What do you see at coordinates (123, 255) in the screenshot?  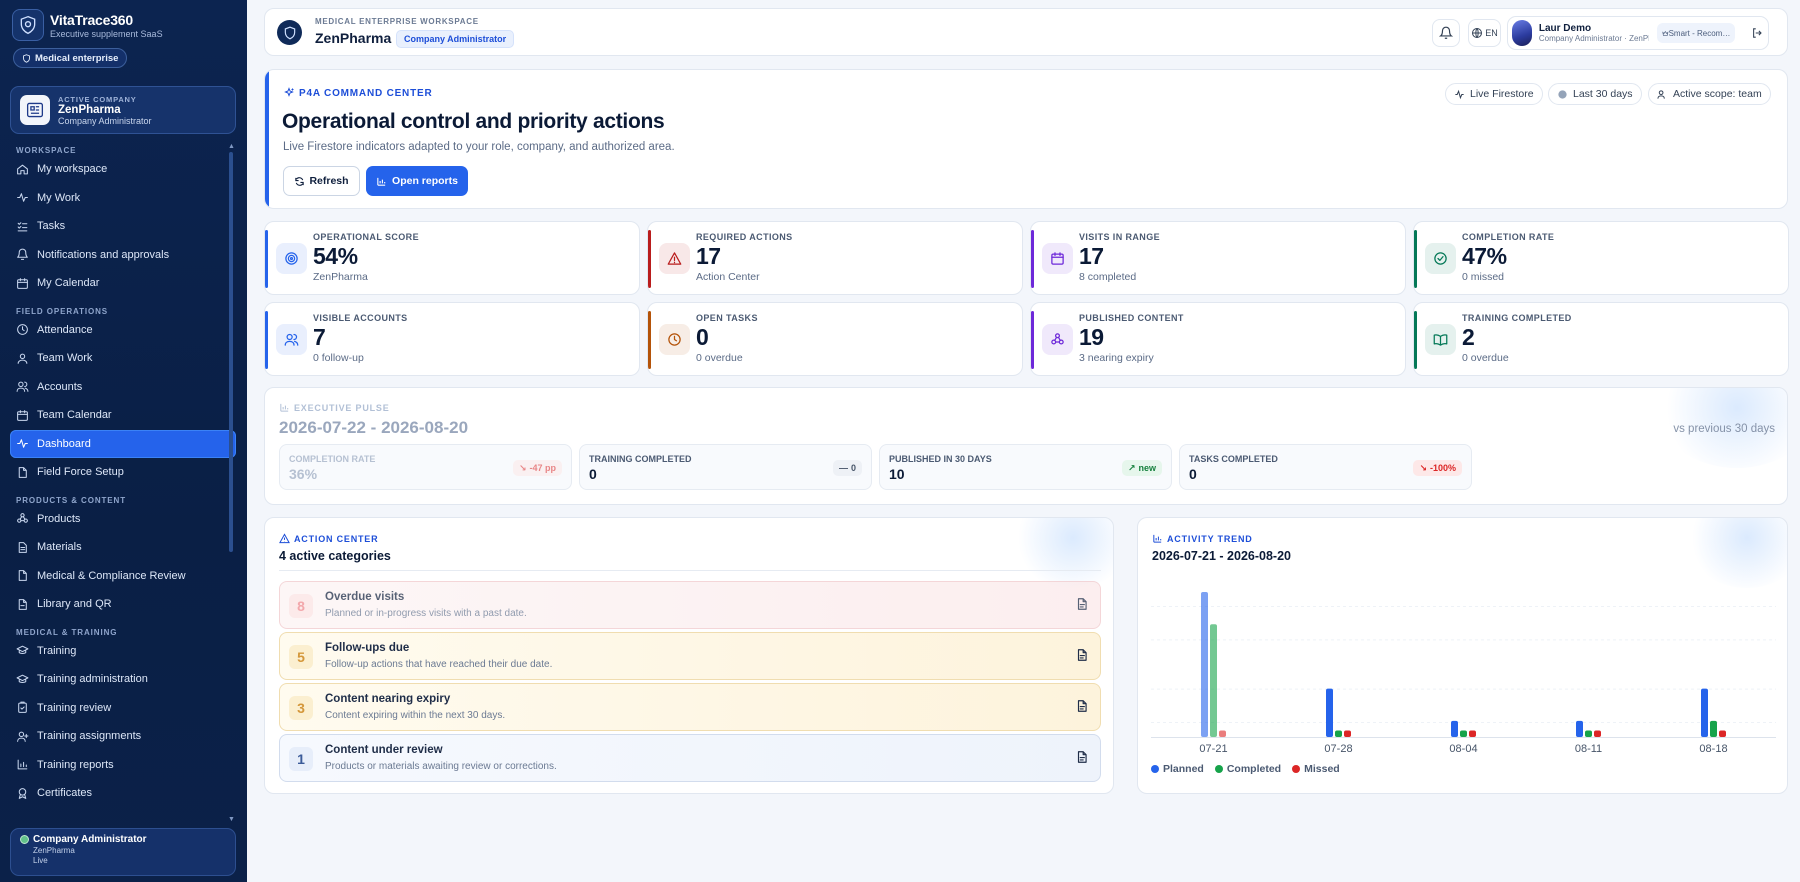 I see `sidebar-item-notifications-and-approvals: Notifications and approvals` at bounding box center [123, 255].